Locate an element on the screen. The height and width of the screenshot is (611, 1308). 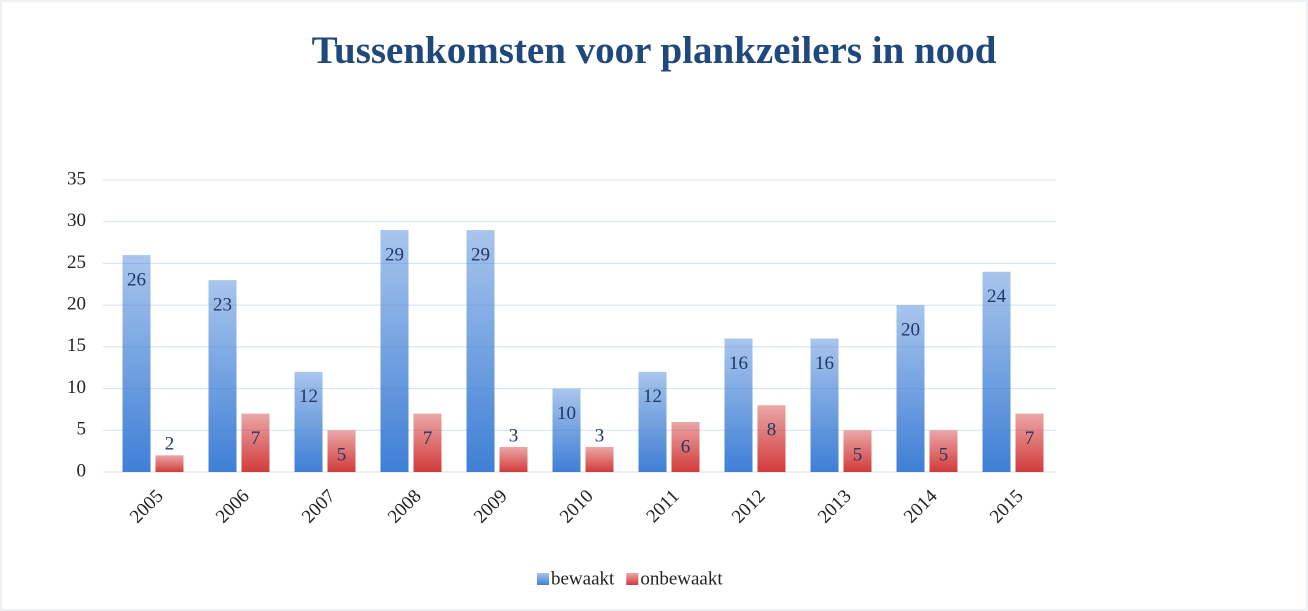
y-tick-label: 30 is located at coordinates (76, 220).